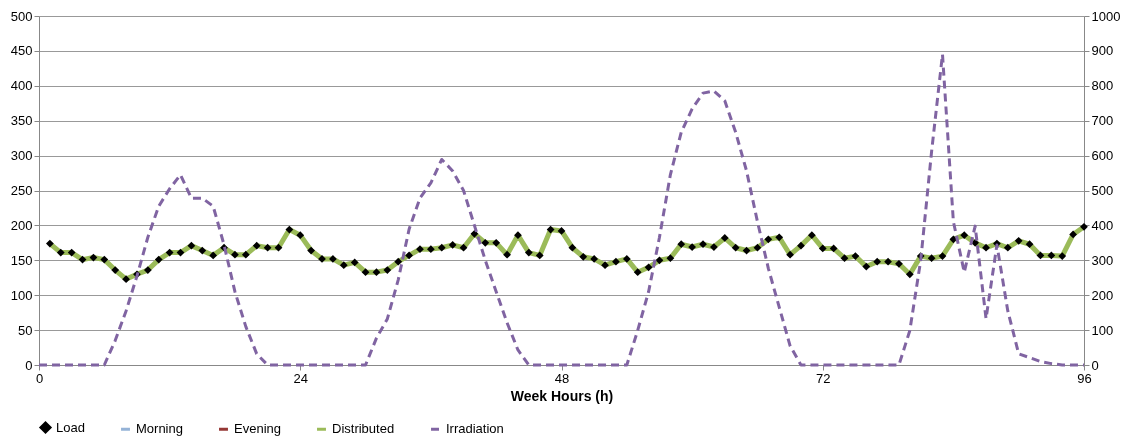  Describe the element at coordinates (1102, 190) in the screenshot. I see `y2-tick-label: 500` at that location.